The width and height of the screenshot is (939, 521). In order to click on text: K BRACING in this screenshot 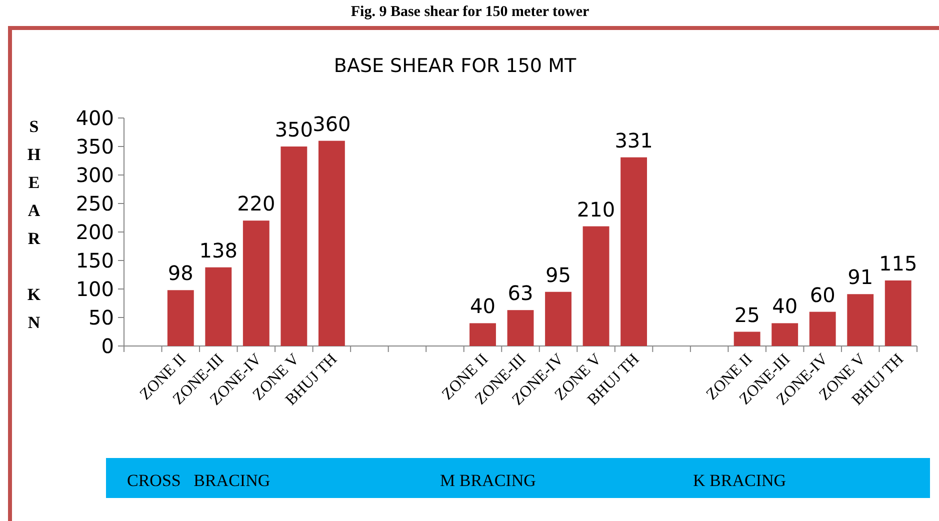, I will do `click(739, 480)`.